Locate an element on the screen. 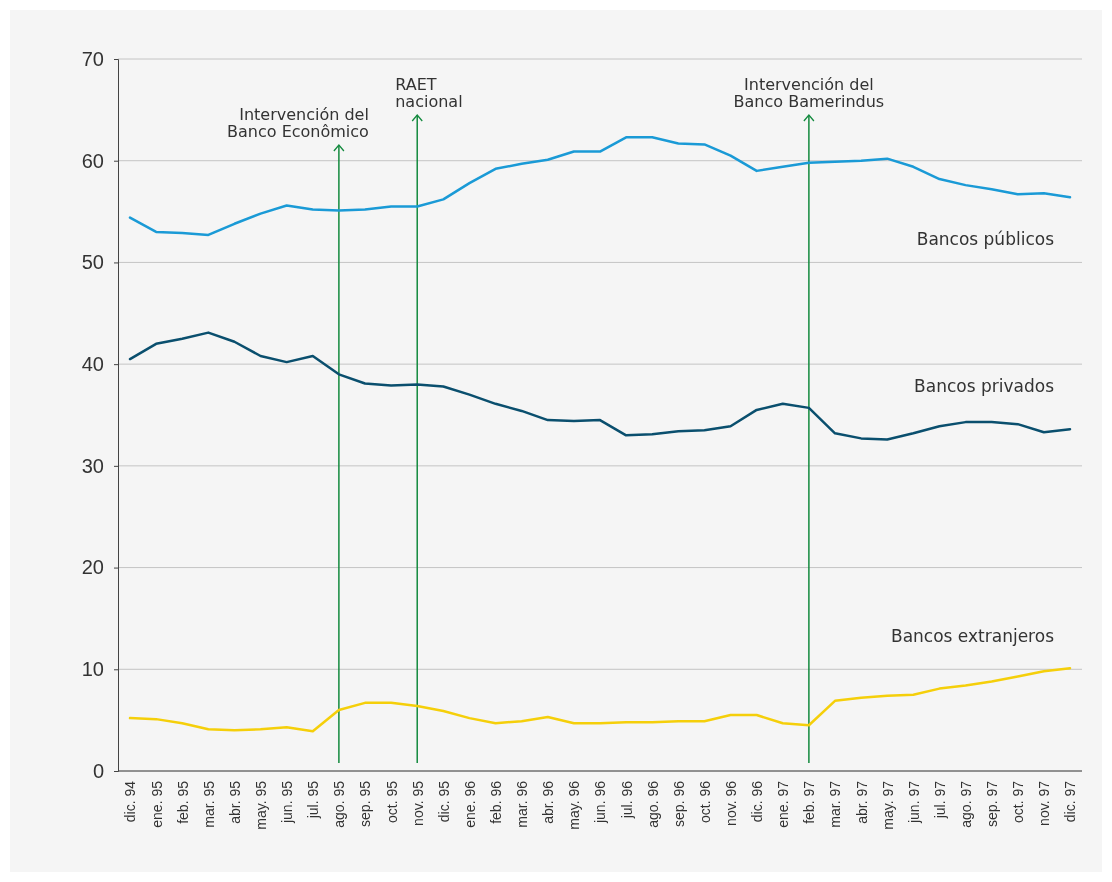  x-tick-label: oct. 97 is located at coordinates (1018, 802).